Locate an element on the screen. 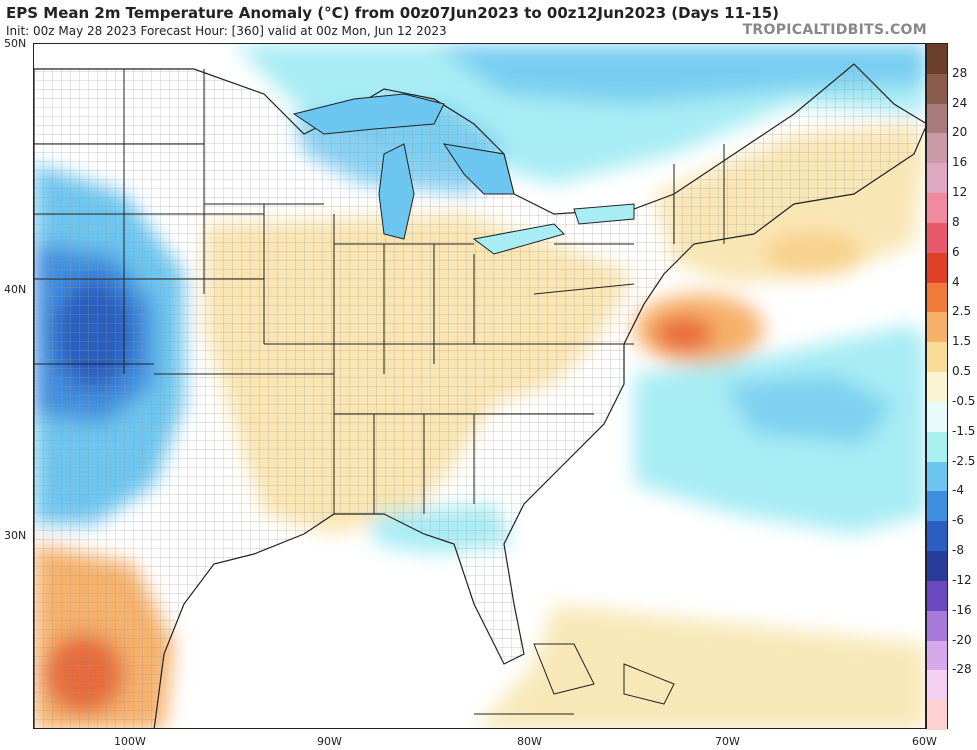 The height and width of the screenshot is (750, 977). colorbar-label: 2.5 is located at coordinates (962, 311).